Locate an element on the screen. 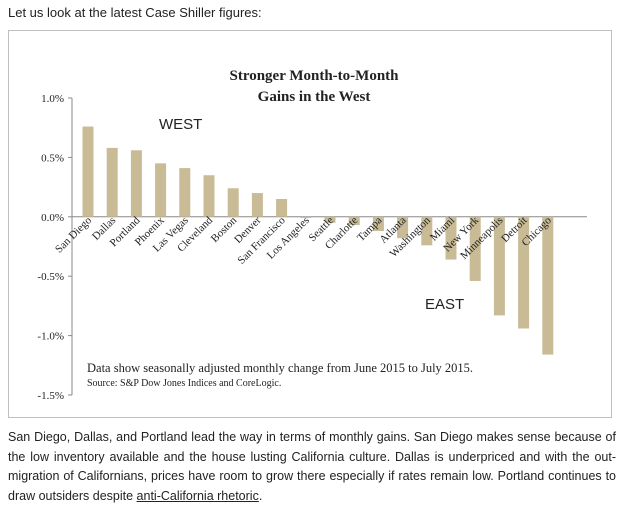 Image resolution: width=625 pixels, height=514 pixels. y-tick-label: 1.0% is located at coordinates (52, 99).